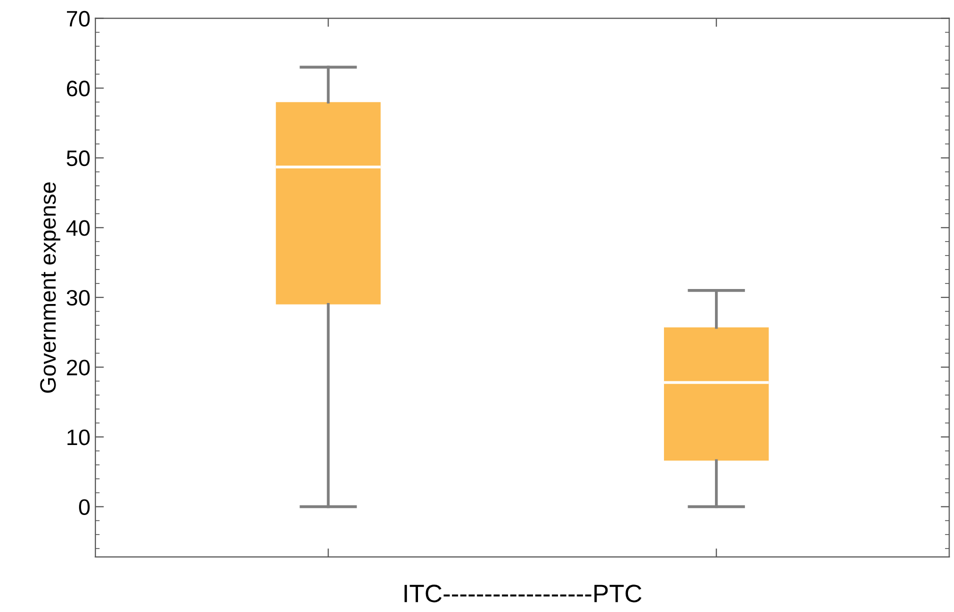  What do you see at coordinates (50, 287) in the screenshot?
I see `y-axis-title: Government expense` at bounding box center [50, 287].